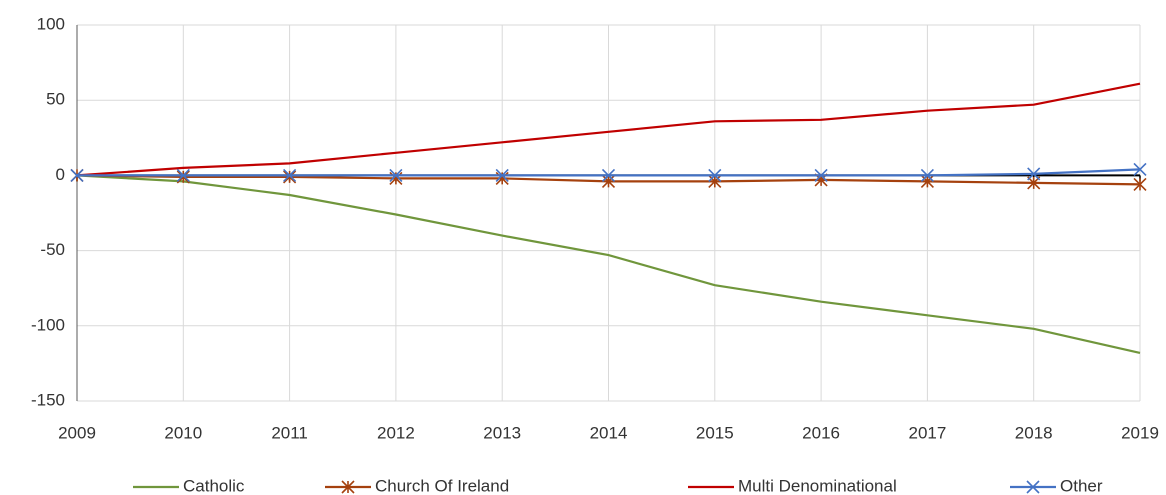  Describe the element at coordinates (715, 432) in the screenshot. I see `x-tick-label: 2015` at that location.